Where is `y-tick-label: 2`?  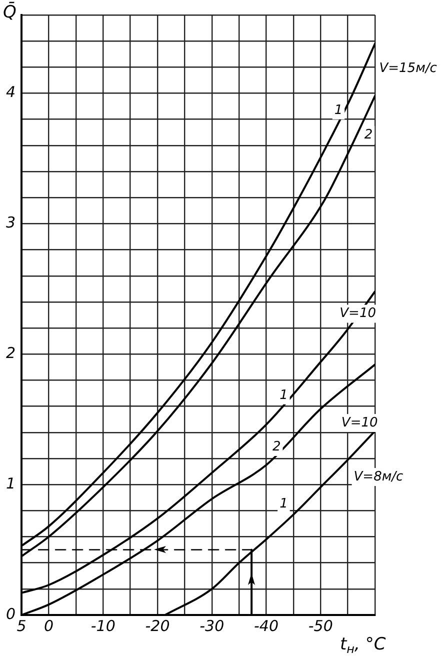
y-tick-label: 2 is located at coordinates (11, 353).